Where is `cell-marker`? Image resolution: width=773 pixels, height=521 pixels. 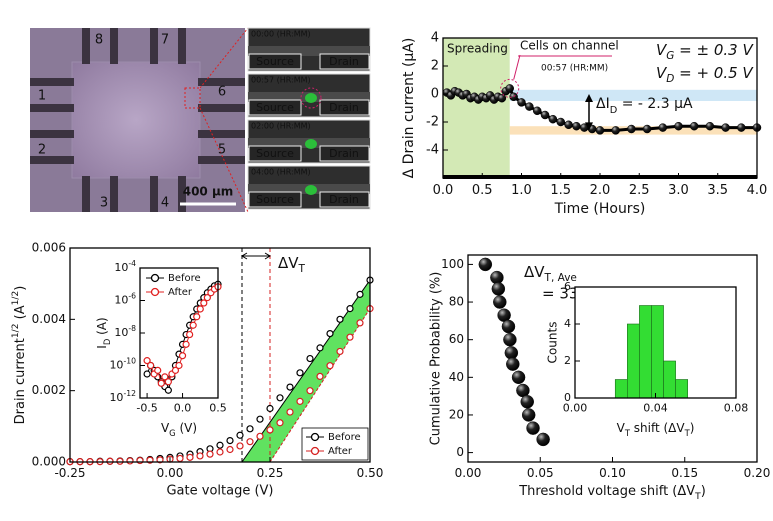 cell-marker is located at coordinates (311, 98).